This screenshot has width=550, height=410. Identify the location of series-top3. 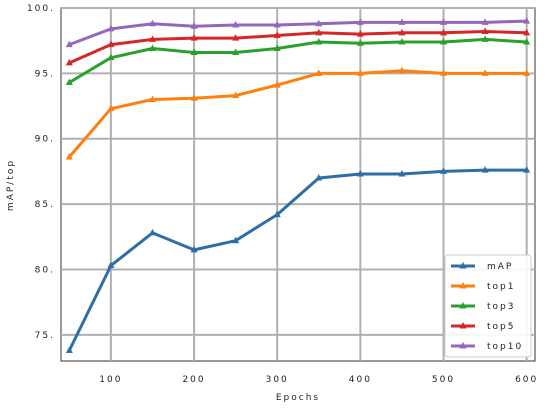
(298, 60).